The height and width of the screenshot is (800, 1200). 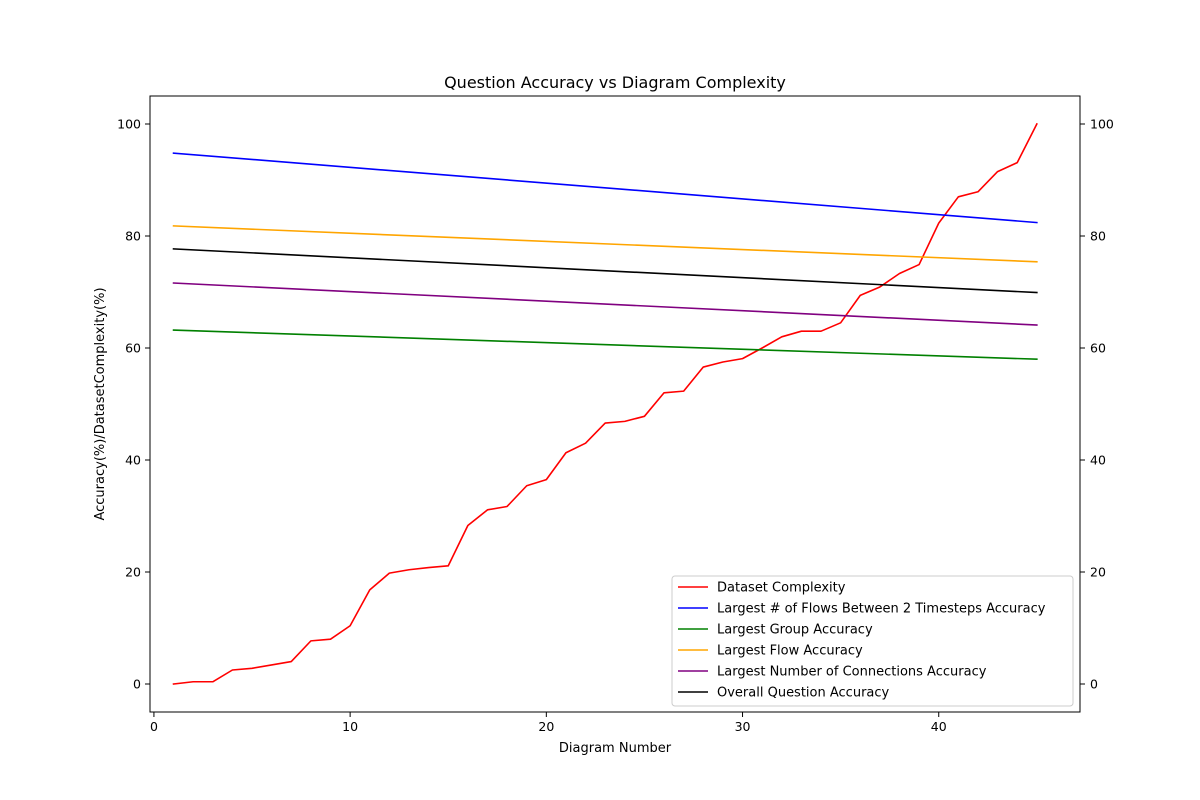 What do you see at coordinates (100, 403) in the screenshot?
I see `y-axis-label: Accuracy(%)/DatasetComplexity(%)` at bounding box center [100, 403].